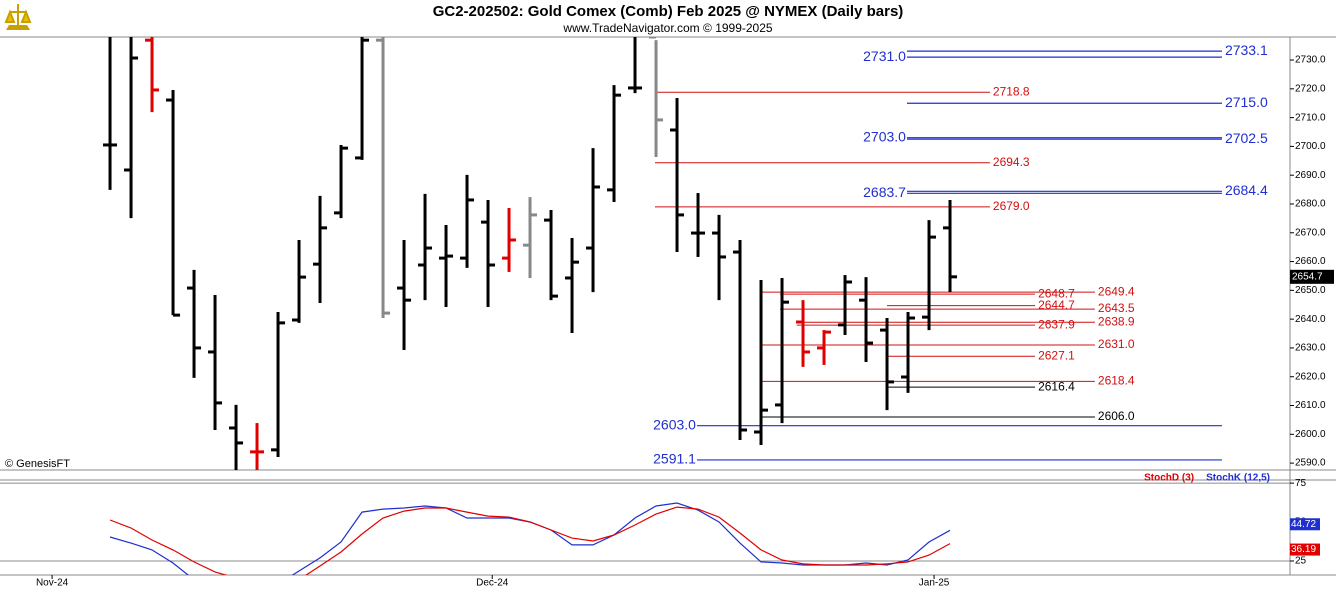 The image size is (1336, 591). What do you see at coordinates (1169, 478) in the screenshot?
I see `legend-entry: StochD (3)` at bounding box center [1169, 478].